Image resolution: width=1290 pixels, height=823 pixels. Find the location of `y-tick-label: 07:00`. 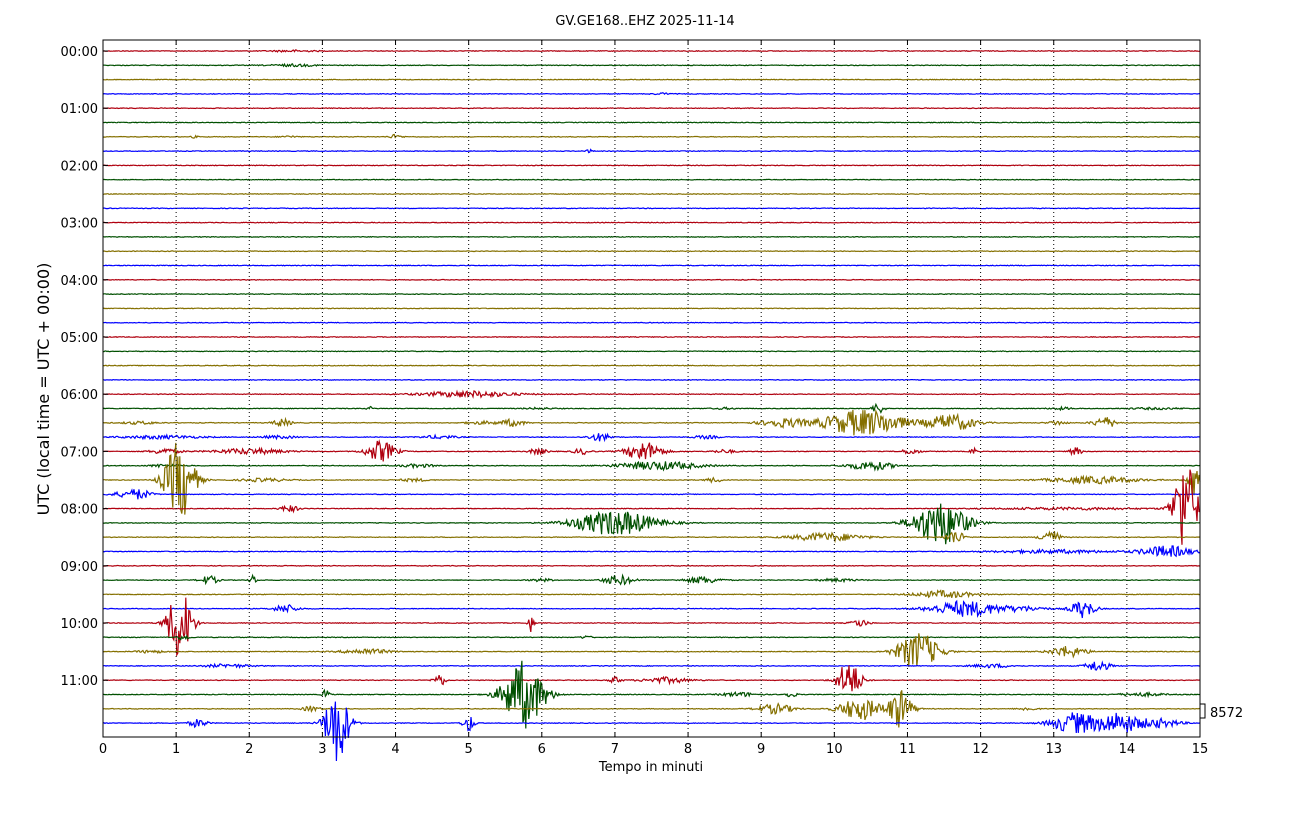

y-tick-label: 07:00 is located at coordinates (79, 452).